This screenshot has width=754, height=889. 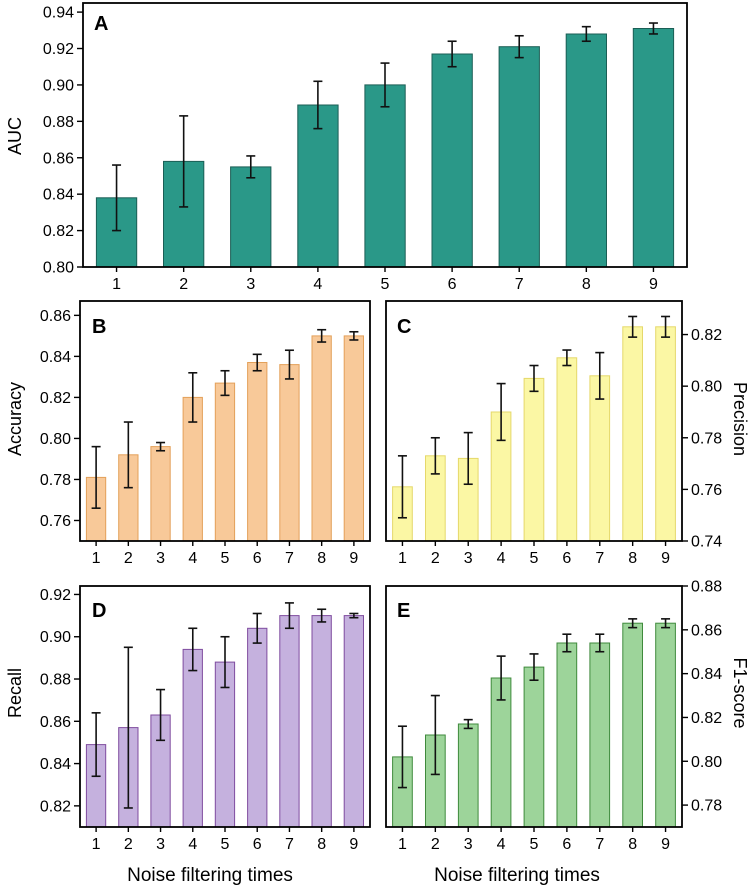 What do you see at coordinates (58, 231) in the screenshot?
I see `panel-a-ytick-label: 0.82` at bounding box center [58, 231].